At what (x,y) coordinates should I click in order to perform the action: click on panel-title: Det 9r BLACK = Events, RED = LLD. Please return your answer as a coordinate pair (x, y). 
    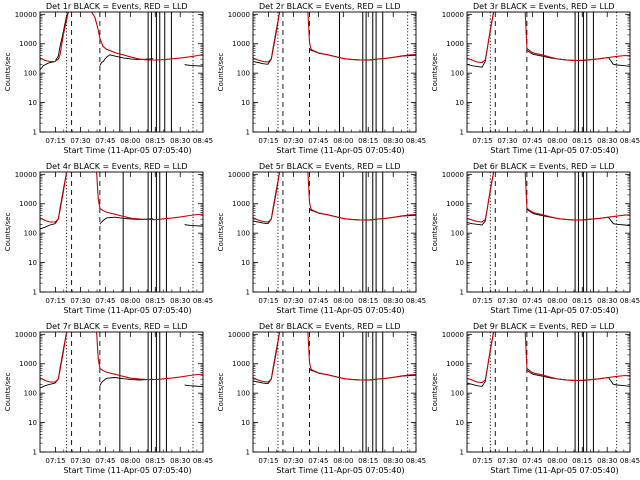
    Looking at the image, I should click on (544, 326).